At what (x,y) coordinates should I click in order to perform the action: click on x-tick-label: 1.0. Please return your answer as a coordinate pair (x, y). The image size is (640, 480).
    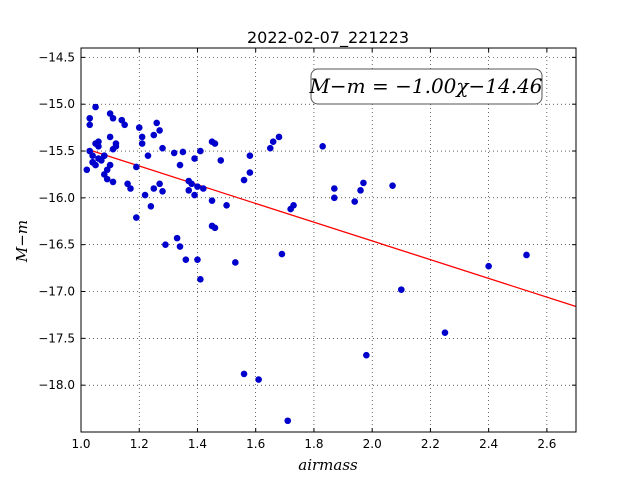
    Looking at the image, I should click on (80, 444).